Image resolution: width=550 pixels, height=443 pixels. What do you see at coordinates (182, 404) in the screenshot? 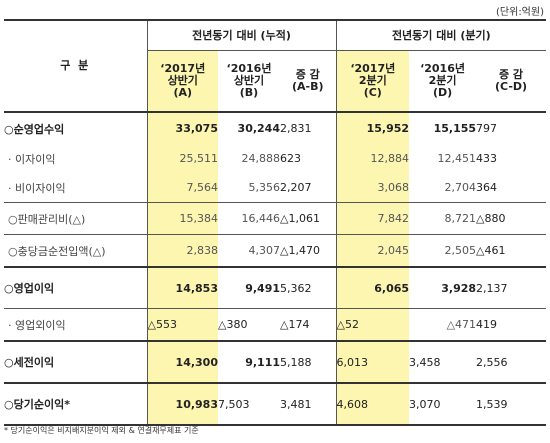
I see `cell-a: 10,983` at bounding box center [182, 404].